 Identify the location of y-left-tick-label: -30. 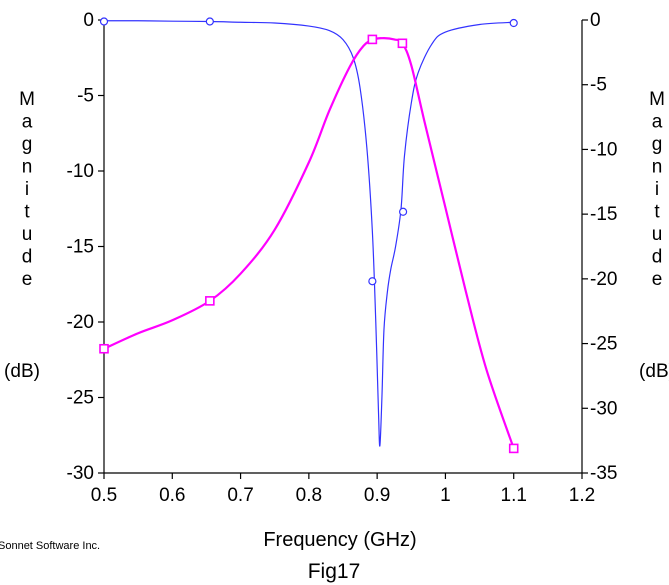
(80, 473).